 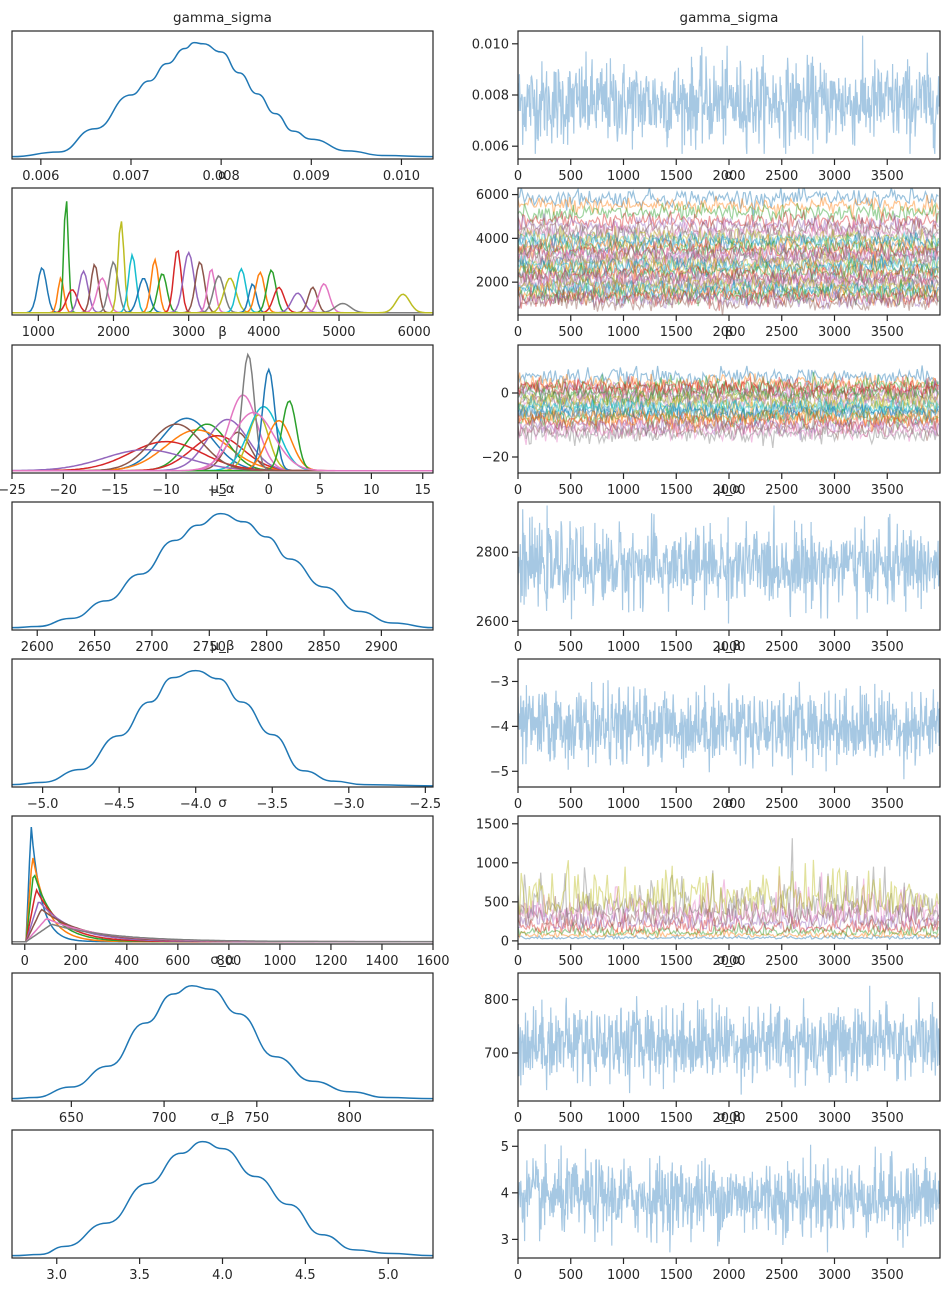 What do you see at coordinates (496, 1000) in the screenshot?
I see `y-tick-label: 800` at bounding box center [496, 1000].